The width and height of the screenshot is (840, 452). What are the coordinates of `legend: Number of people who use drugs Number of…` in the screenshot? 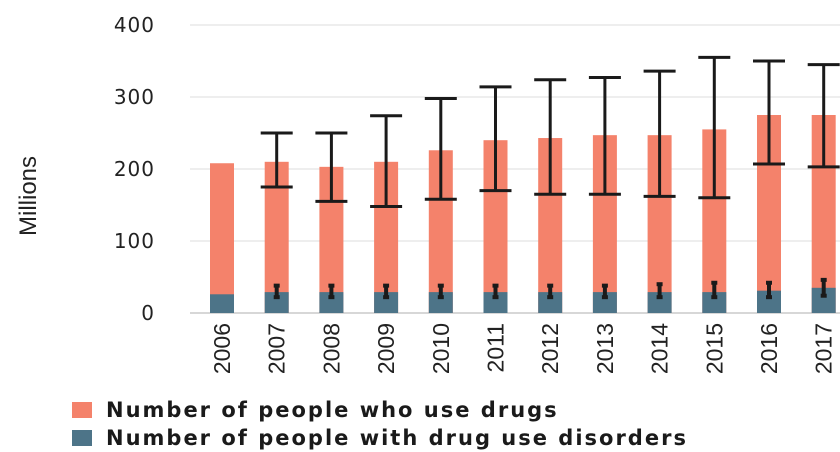 It's located at (380, 424).